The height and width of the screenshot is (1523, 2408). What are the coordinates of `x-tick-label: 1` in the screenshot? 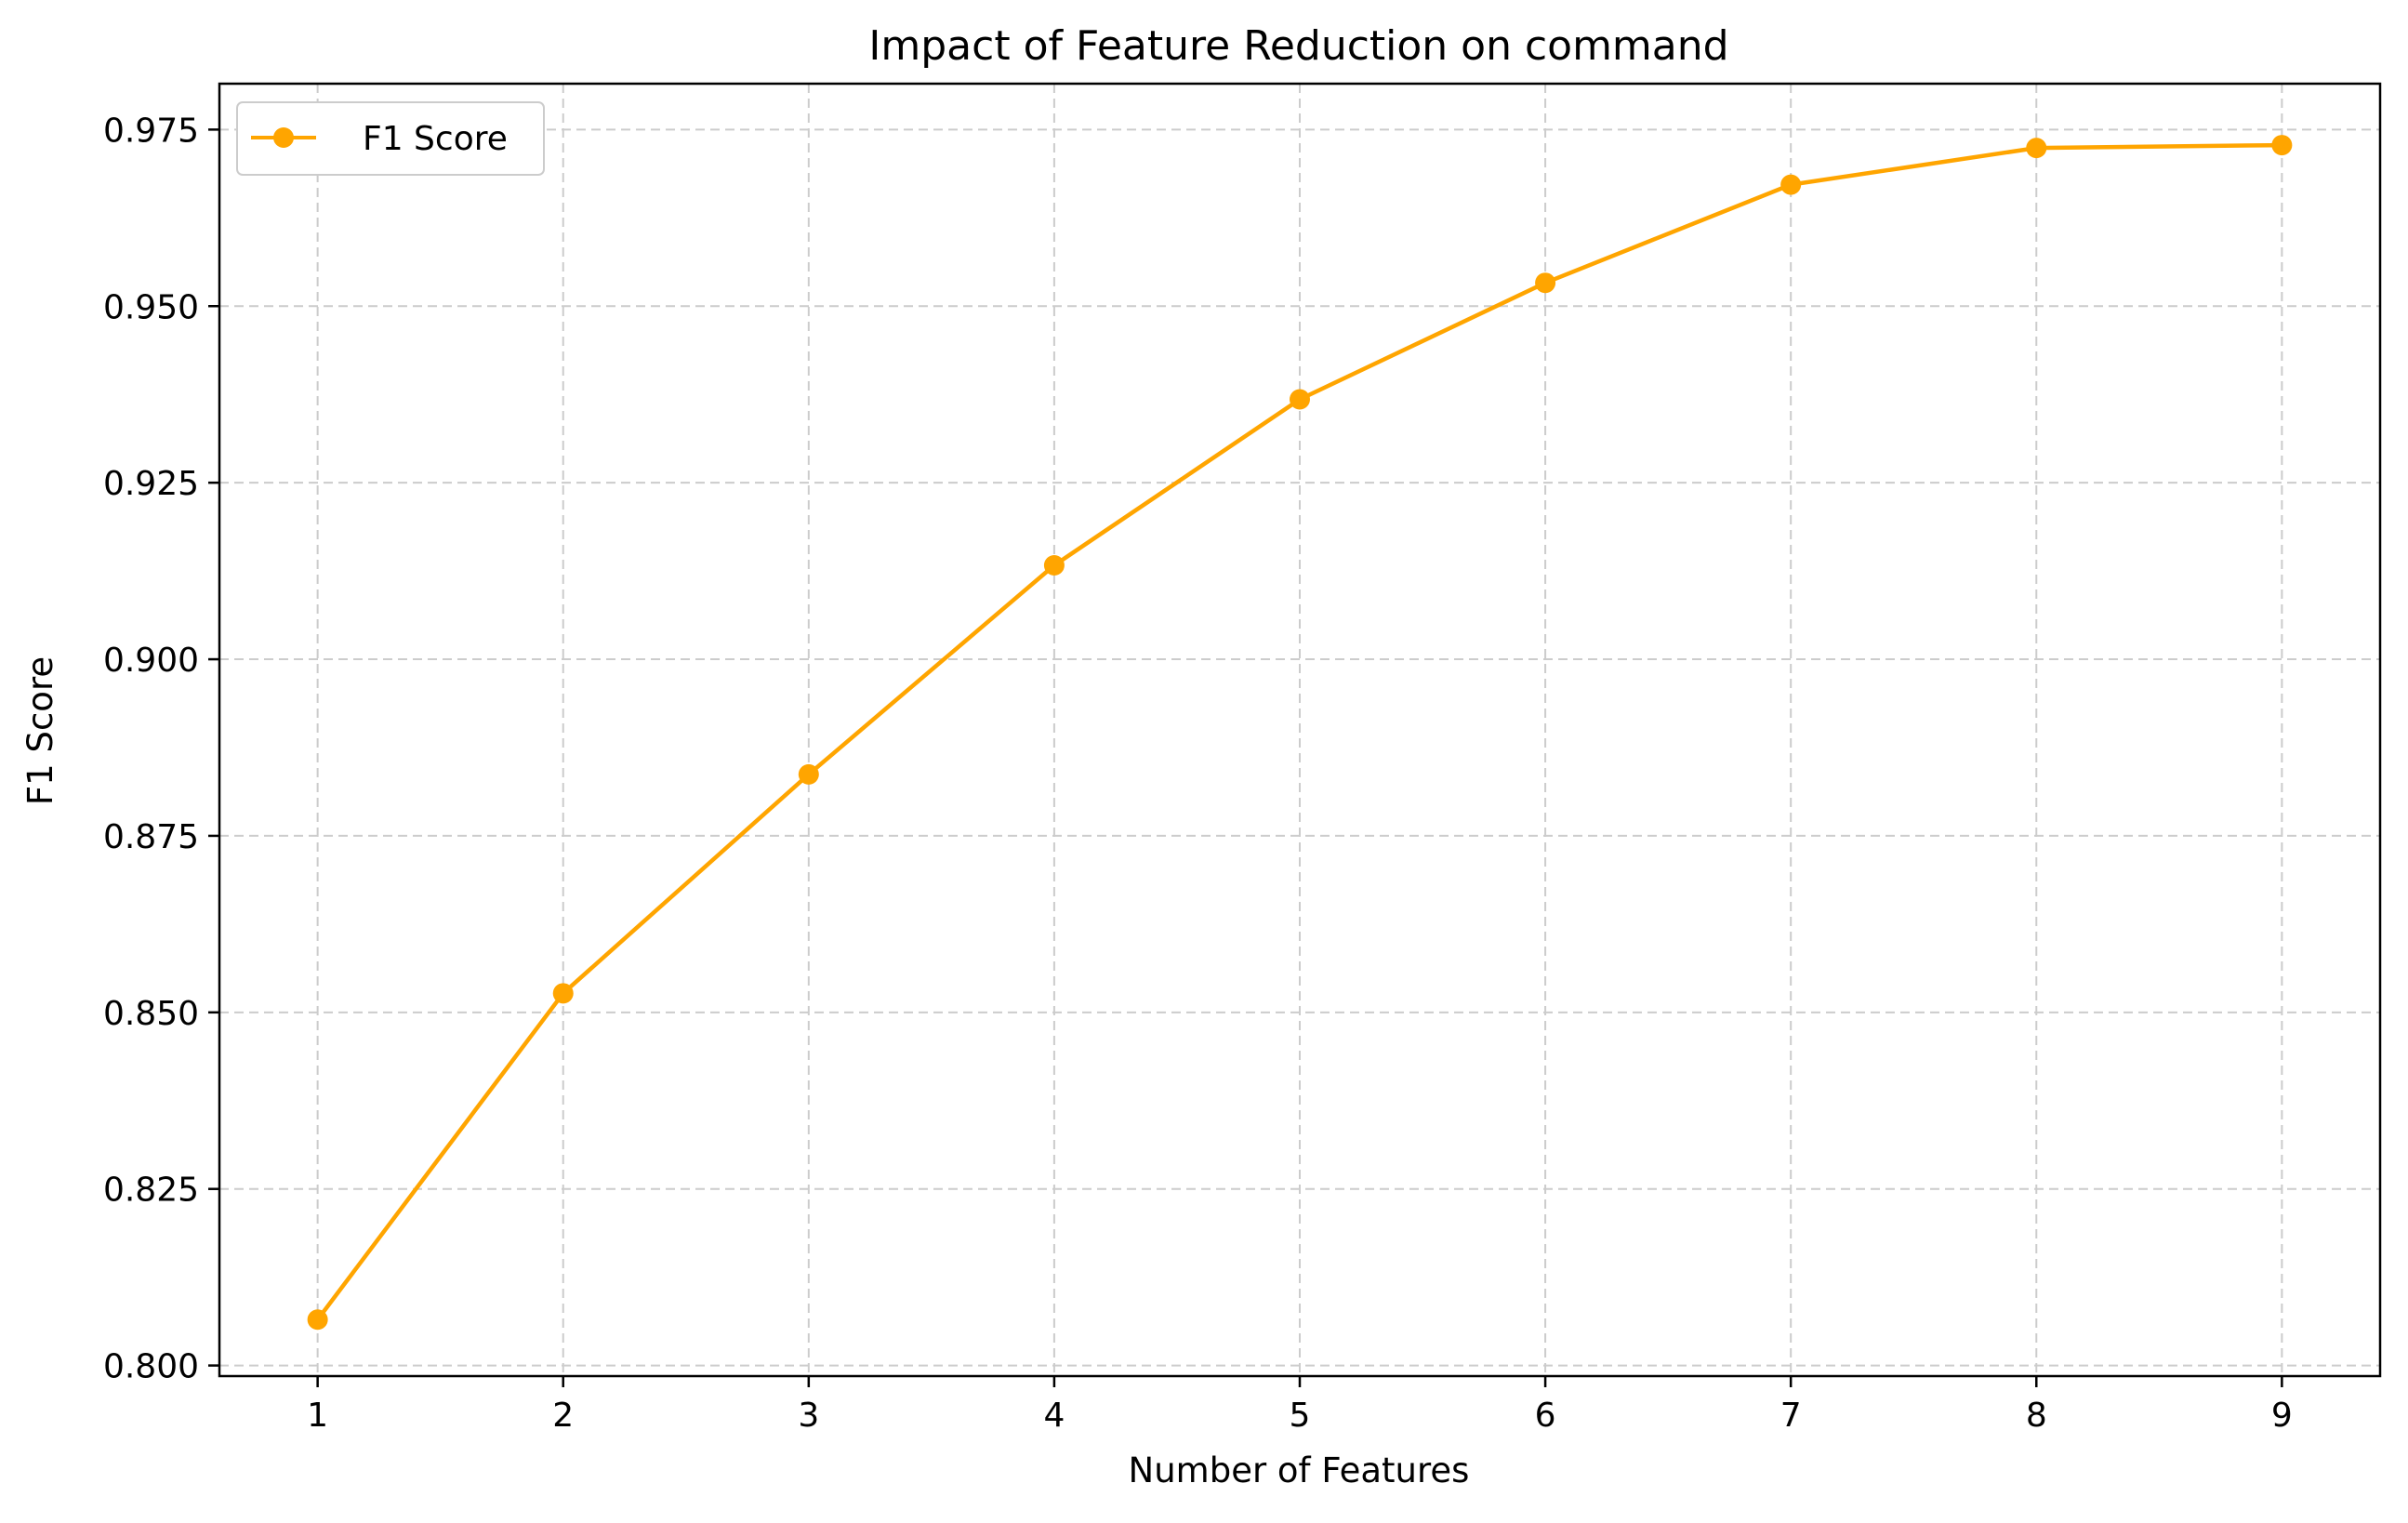 It's located at (317, 1416).